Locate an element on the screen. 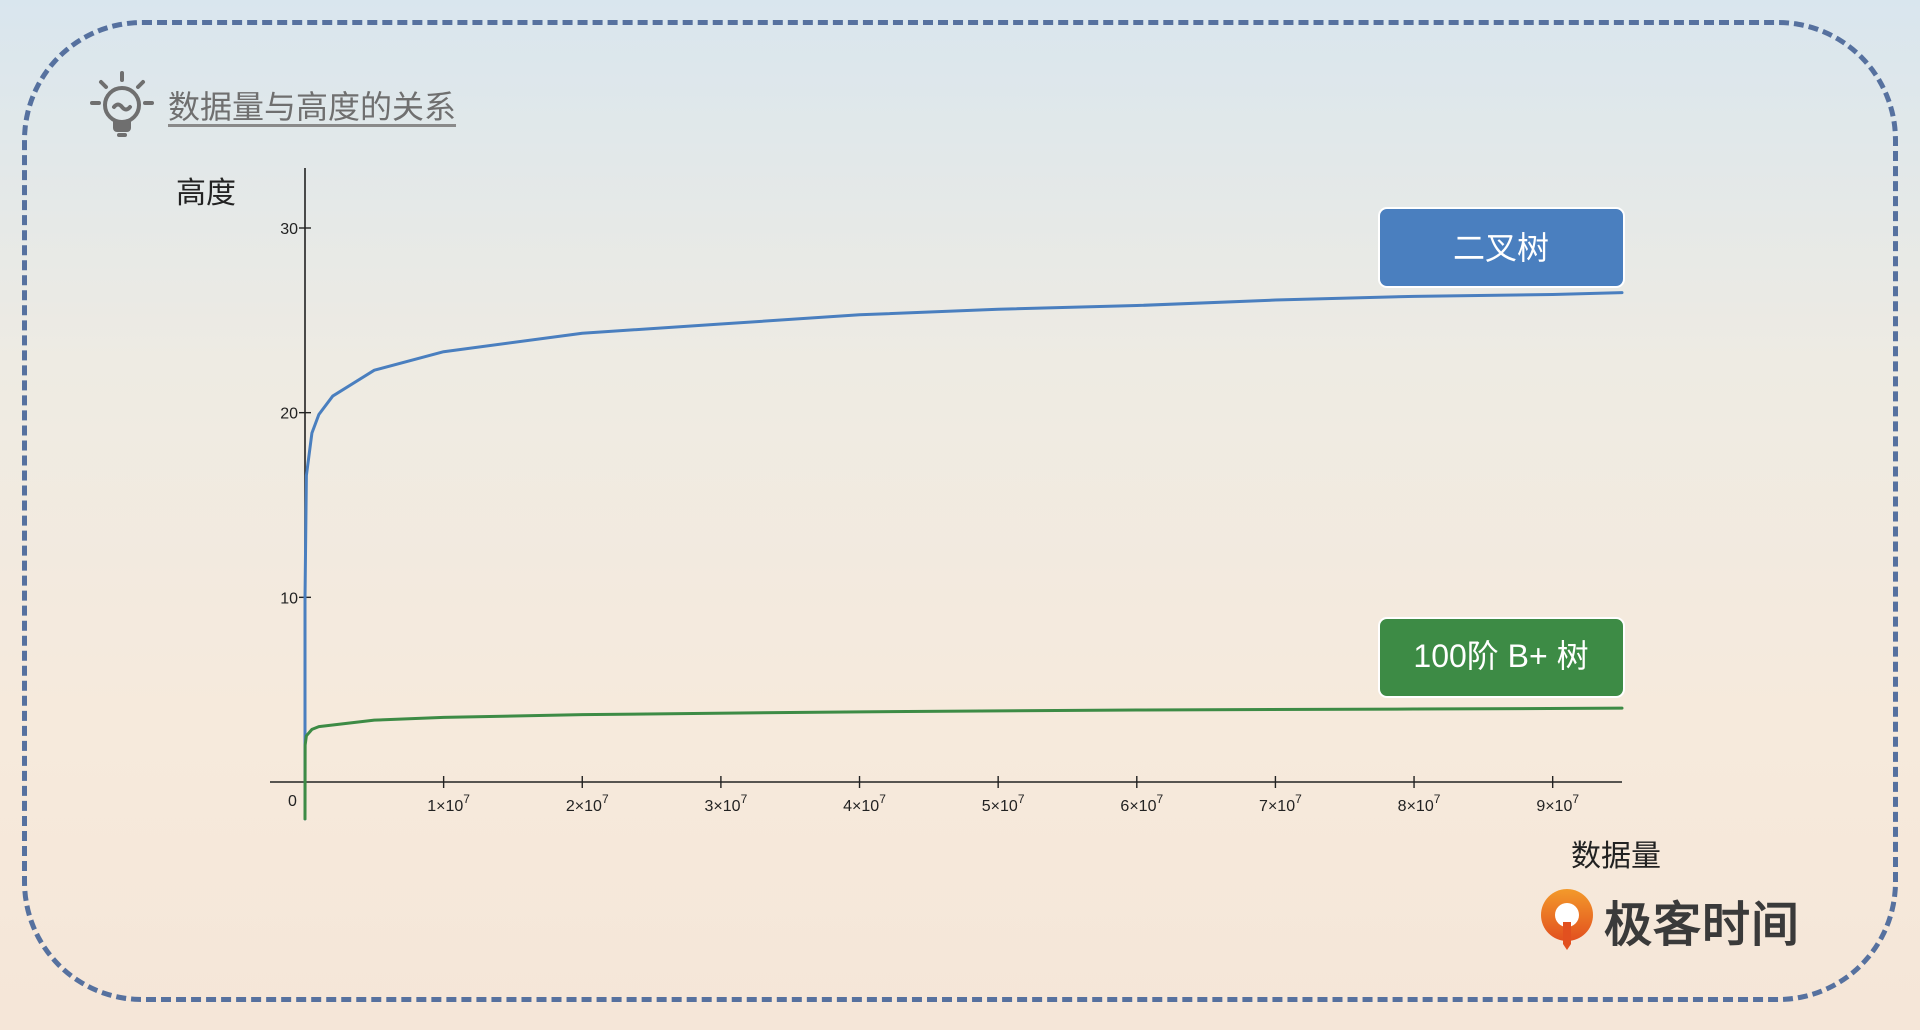 This screenshot has width=1920, height=1030. brand-mark: 极客时间 is located at coordinates (1669, 920).